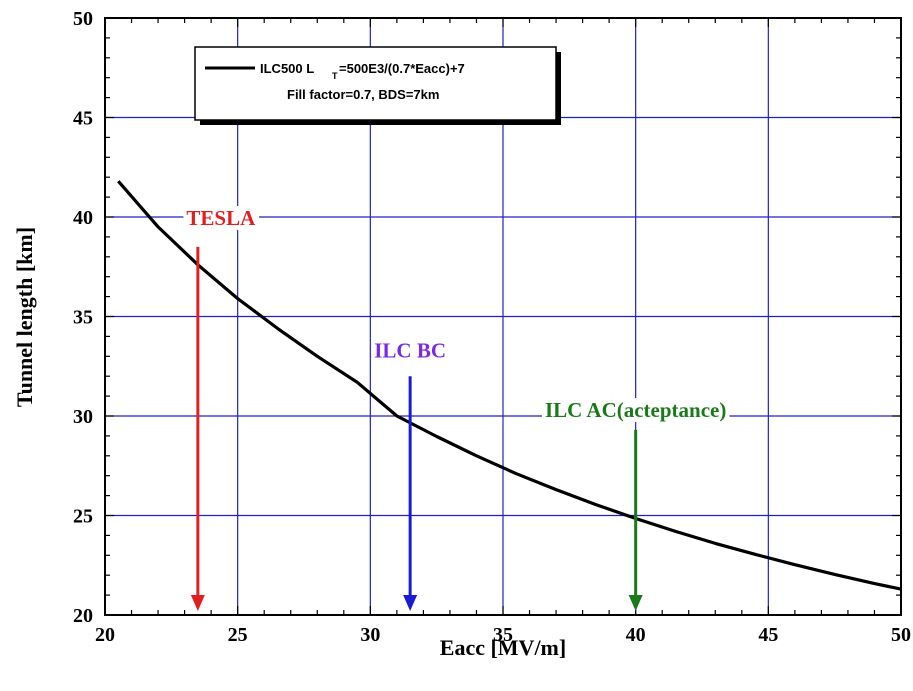  I want to click on x-tick-label: 50, so click(901, 635).